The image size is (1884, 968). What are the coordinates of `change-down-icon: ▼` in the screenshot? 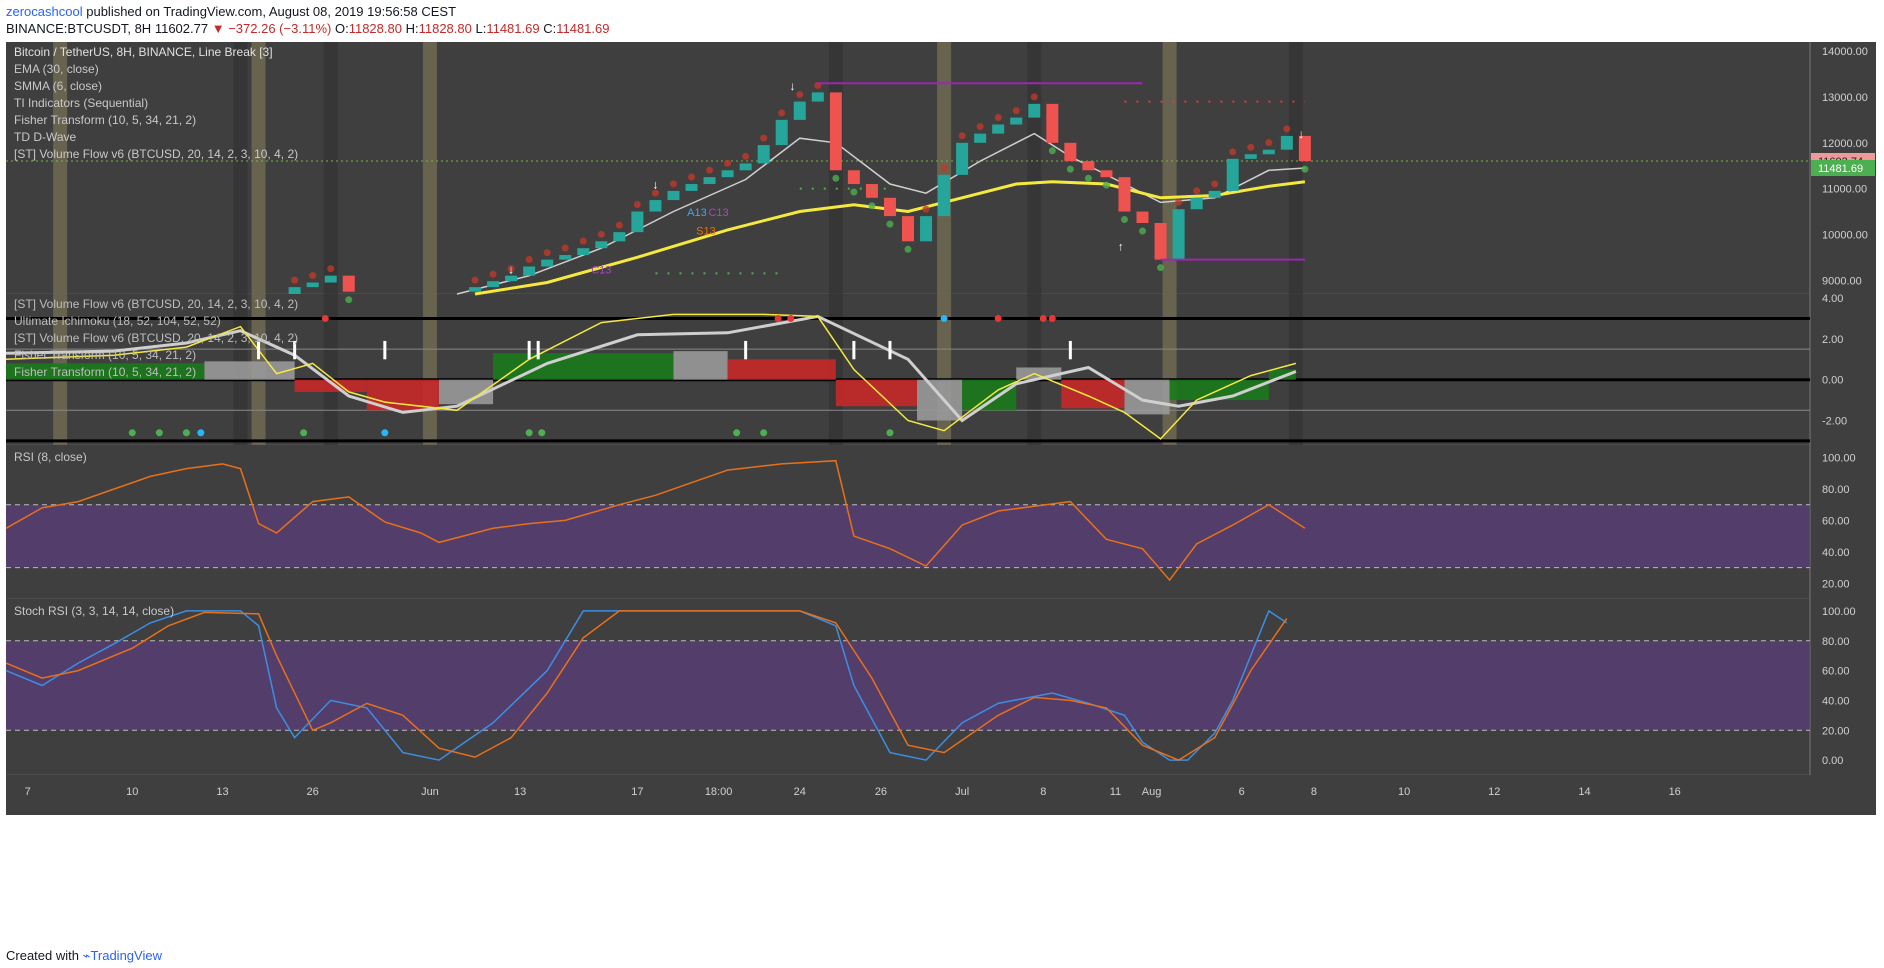 It's located at (218, 28).